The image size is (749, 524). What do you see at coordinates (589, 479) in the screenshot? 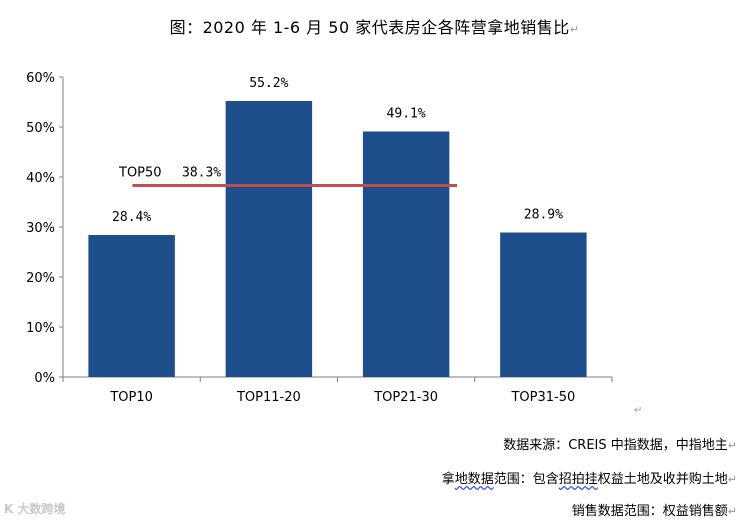
I see `land-scope-note: 拿地数据范围：包含招拍挂权益土地及收并购土地↵` at bounding box center [589, 479].